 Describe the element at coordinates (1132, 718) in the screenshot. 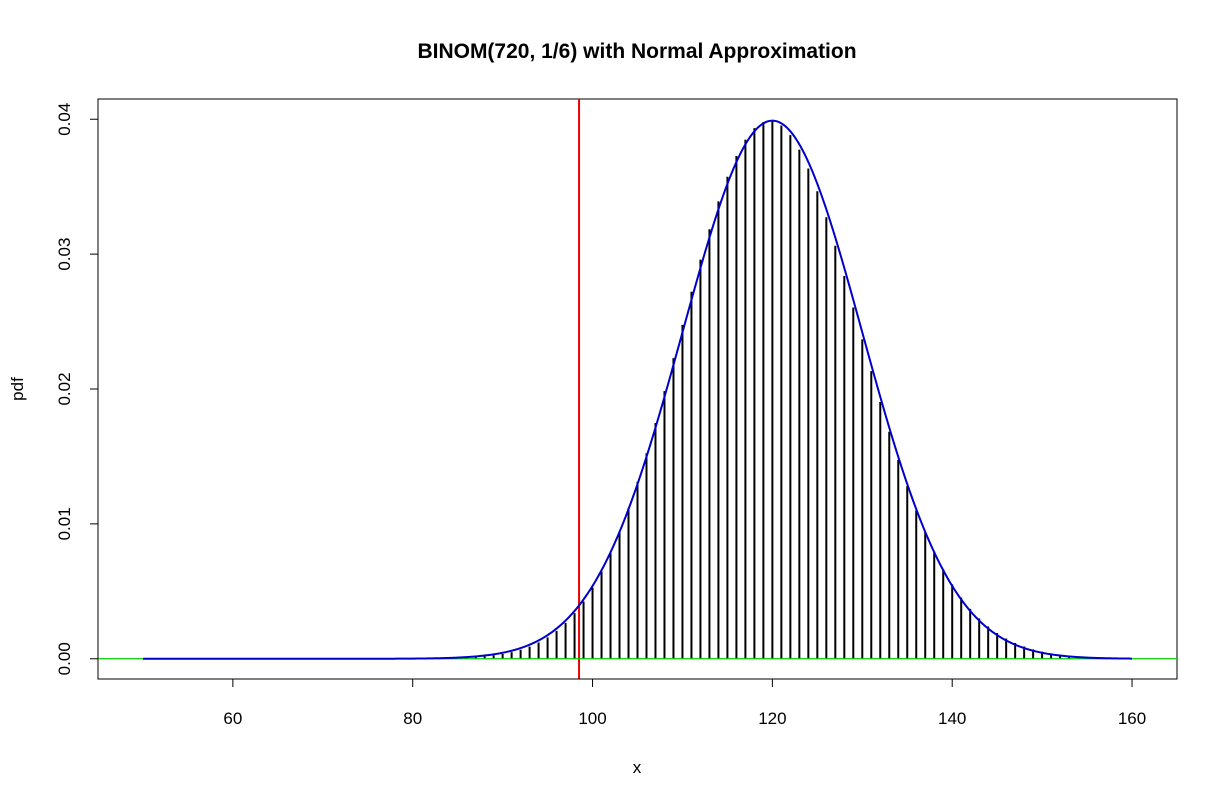

I see `x-tick-label: 160` at that location.